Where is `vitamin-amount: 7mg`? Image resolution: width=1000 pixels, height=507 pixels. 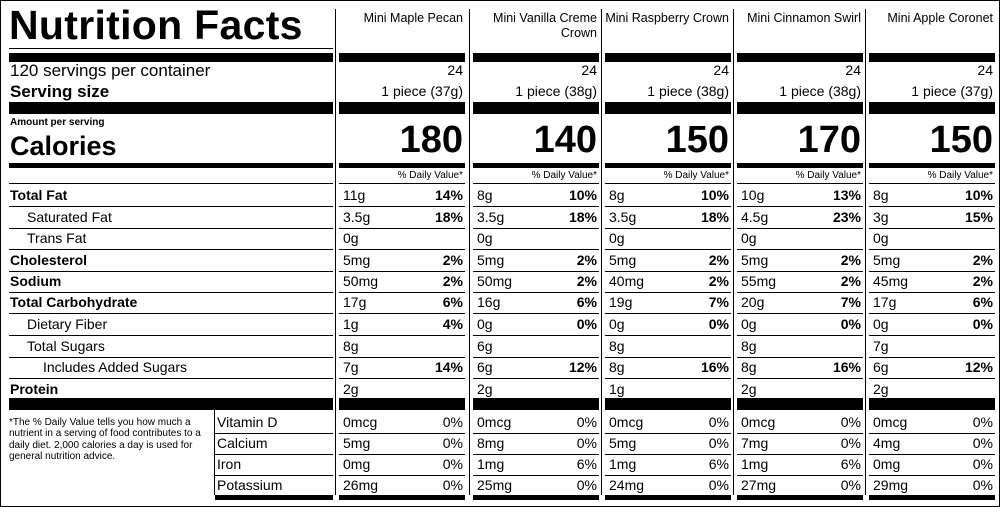 vitamin-amount: 7mg is located at coordinates (755, 443).